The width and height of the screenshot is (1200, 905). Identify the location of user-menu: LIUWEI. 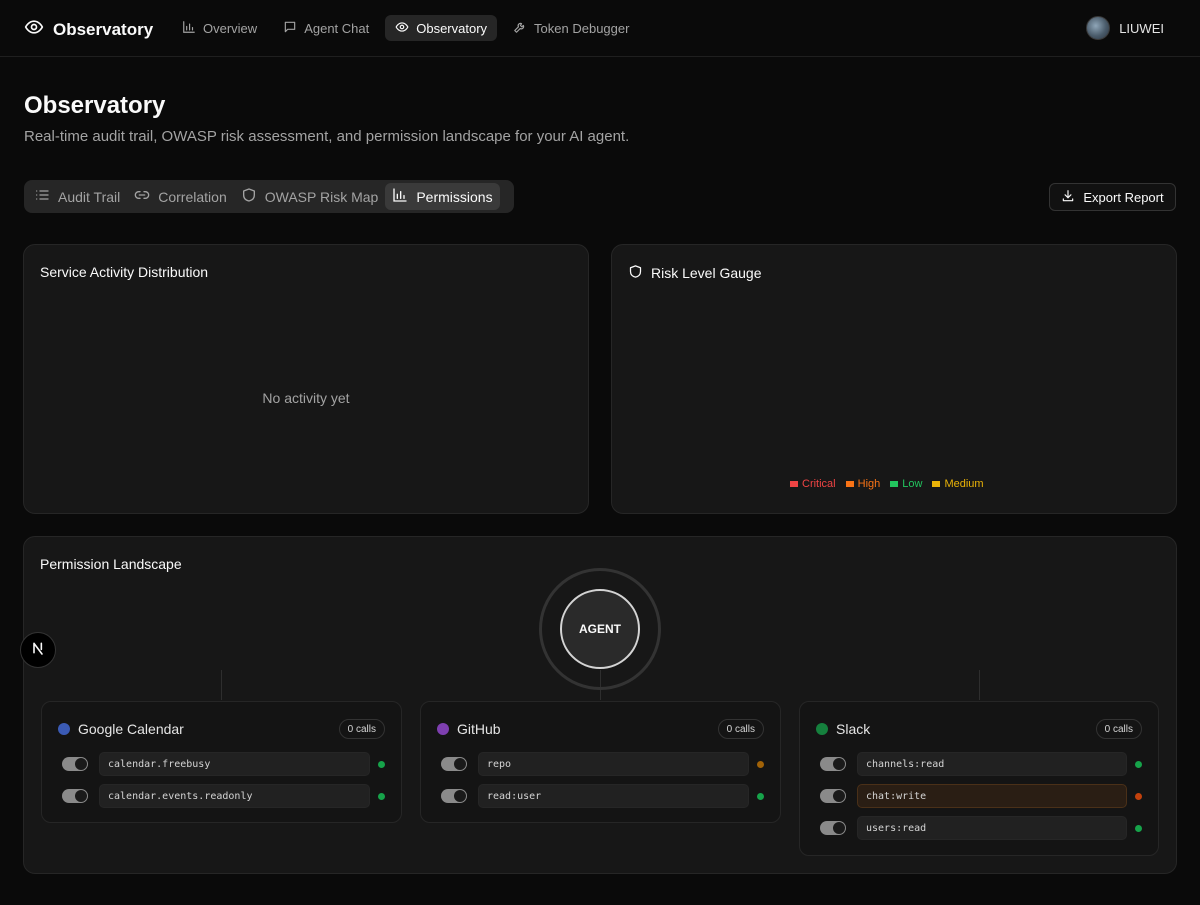
(1125, 28).